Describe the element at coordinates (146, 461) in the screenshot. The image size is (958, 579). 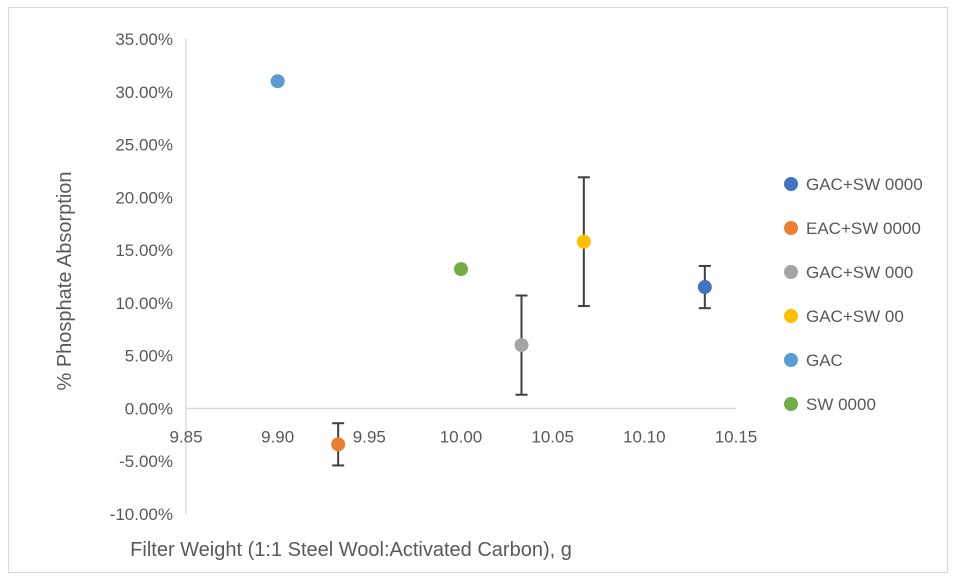
I see `y-tick-label: -5.00%` at that location.